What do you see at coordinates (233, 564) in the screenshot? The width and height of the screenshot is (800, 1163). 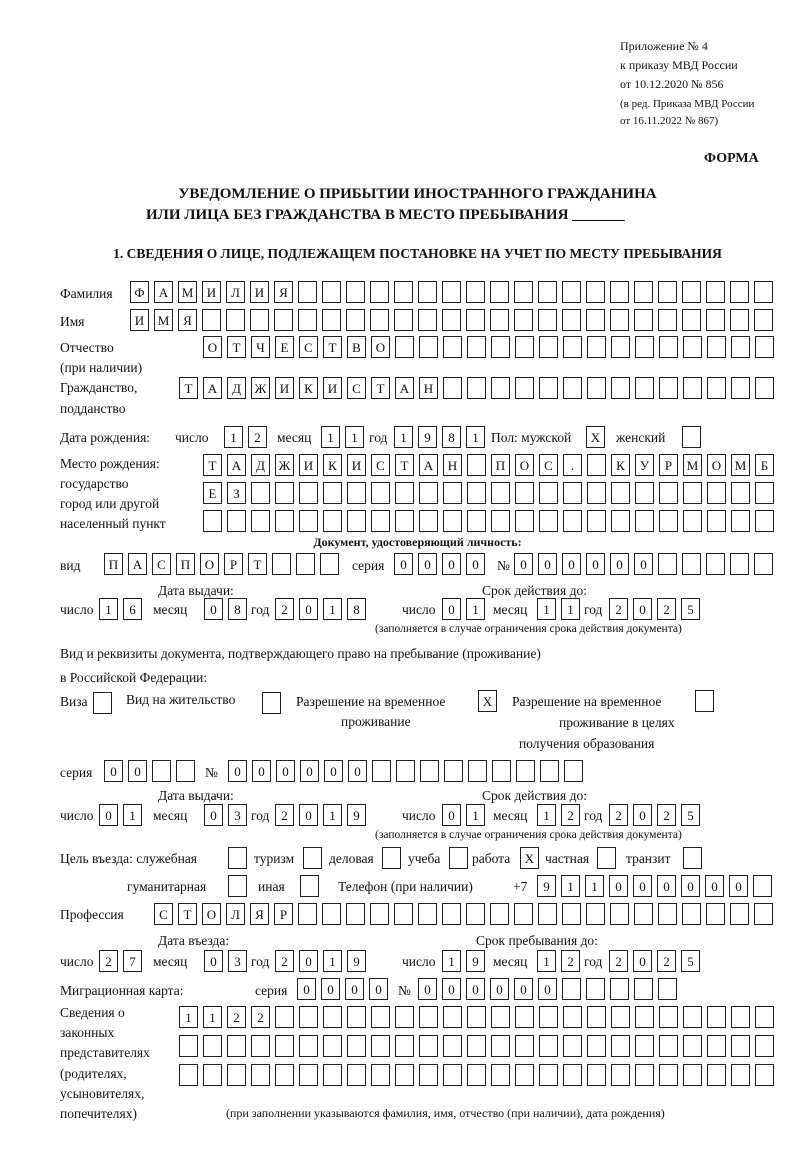 I see `id-type-box: Р` at bounding box center [233, 564].